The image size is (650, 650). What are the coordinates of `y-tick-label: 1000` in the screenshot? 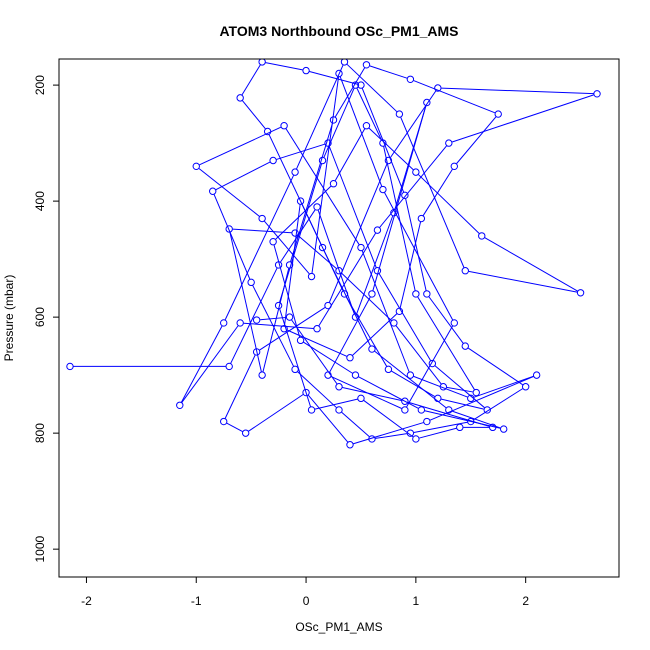 It's located at (40, 548).